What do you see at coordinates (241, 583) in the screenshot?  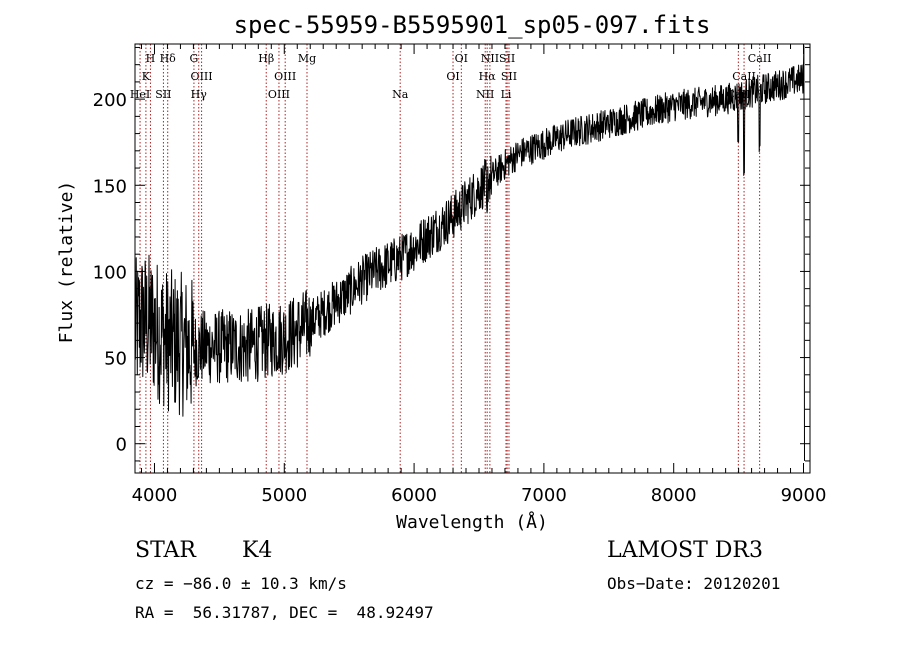 I see `redshift-readout: cz = −86.0 ± 10.3 km/s` at bounding box center [241, 583].